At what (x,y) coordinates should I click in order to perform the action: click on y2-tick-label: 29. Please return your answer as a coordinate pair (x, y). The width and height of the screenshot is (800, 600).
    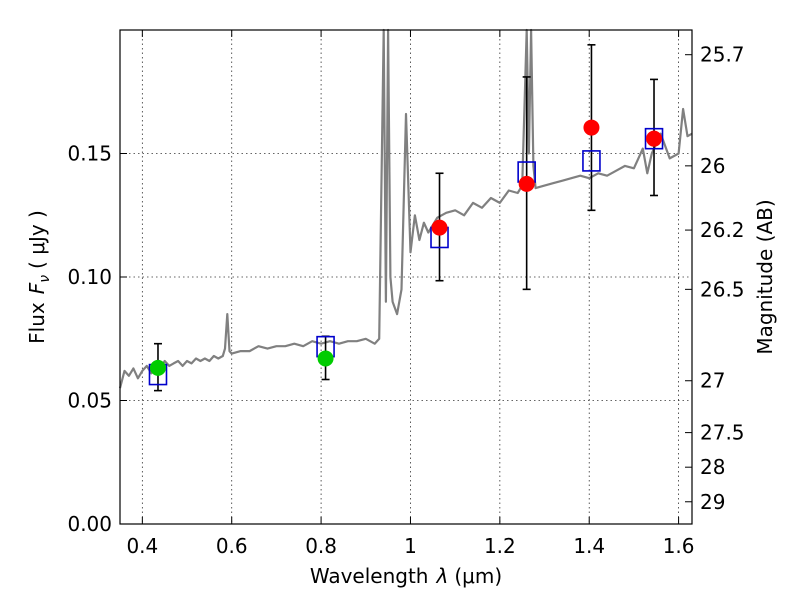
    Looking at the image, I should click on (712, 502).